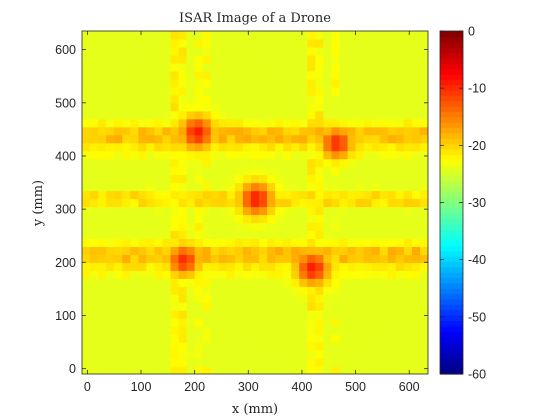 Image resolution: width=560 pixels, height=420 pixels. What do you see at coordinates (194, 387) in the screenshot?
I see `x-tick-label: 200` at bounding box center [194, 387].